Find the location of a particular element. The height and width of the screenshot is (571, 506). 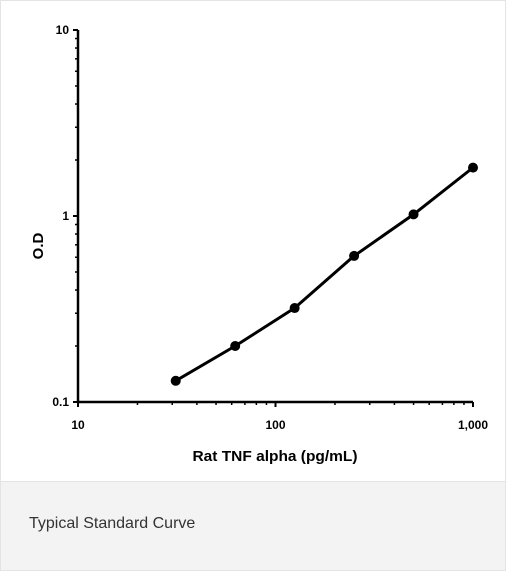

y-axis-label: O.D is located at coordinates (38, 246).